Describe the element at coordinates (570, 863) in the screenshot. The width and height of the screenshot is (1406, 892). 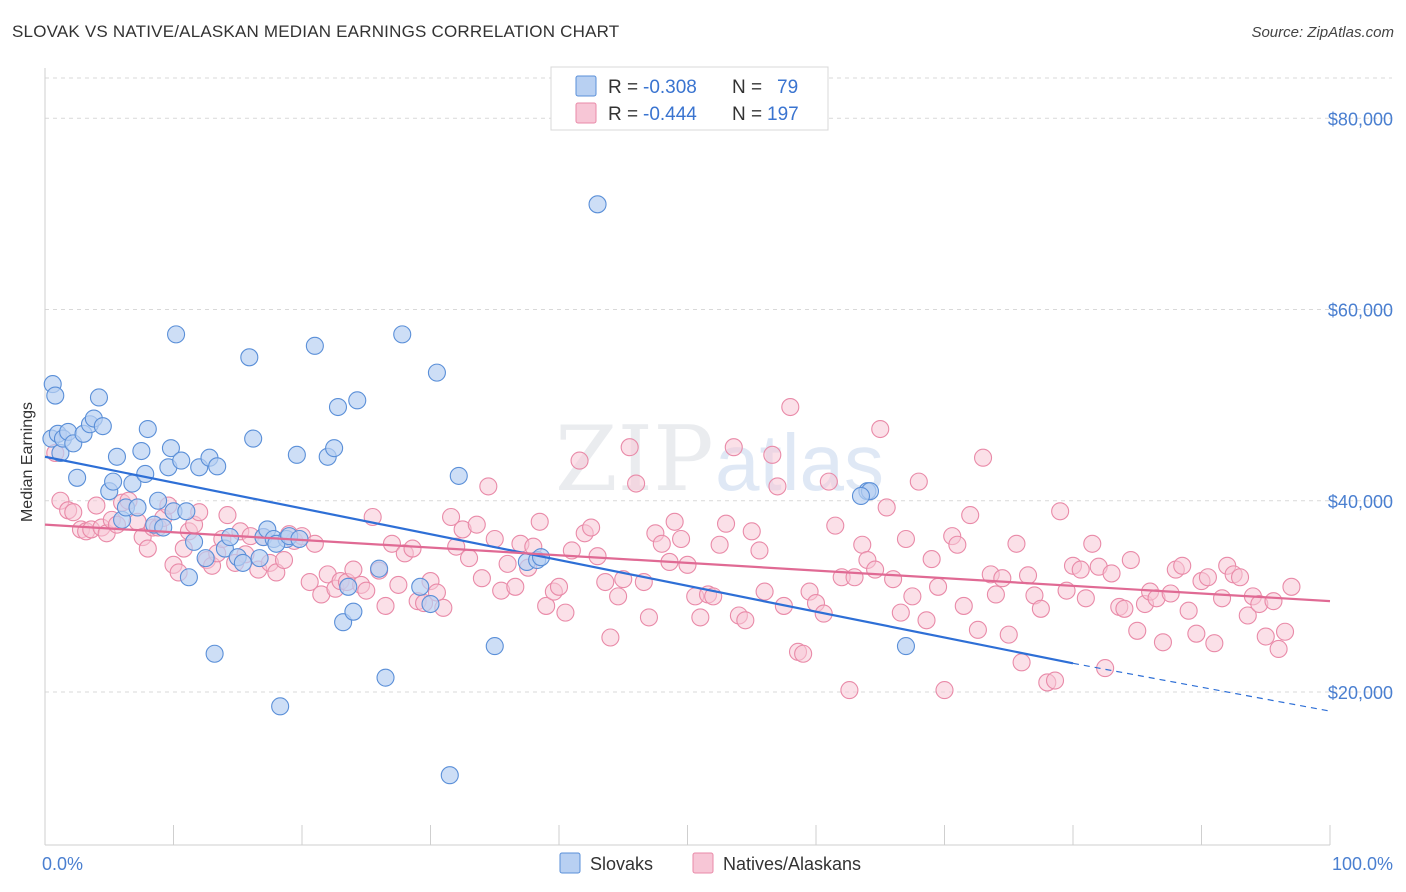
I see `bottom-swatch-slovaks` at that location.